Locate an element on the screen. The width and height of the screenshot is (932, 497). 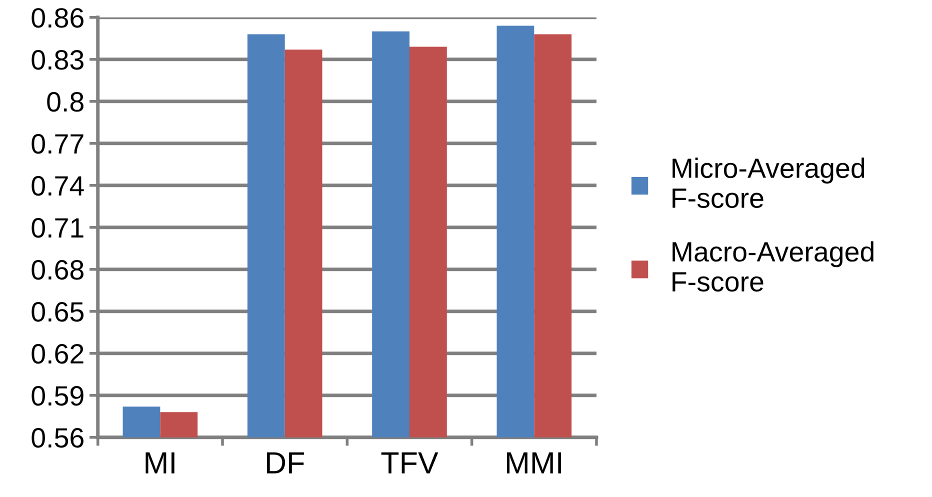
y-tick-label: 0.65 is located at coordinates (58, 312).